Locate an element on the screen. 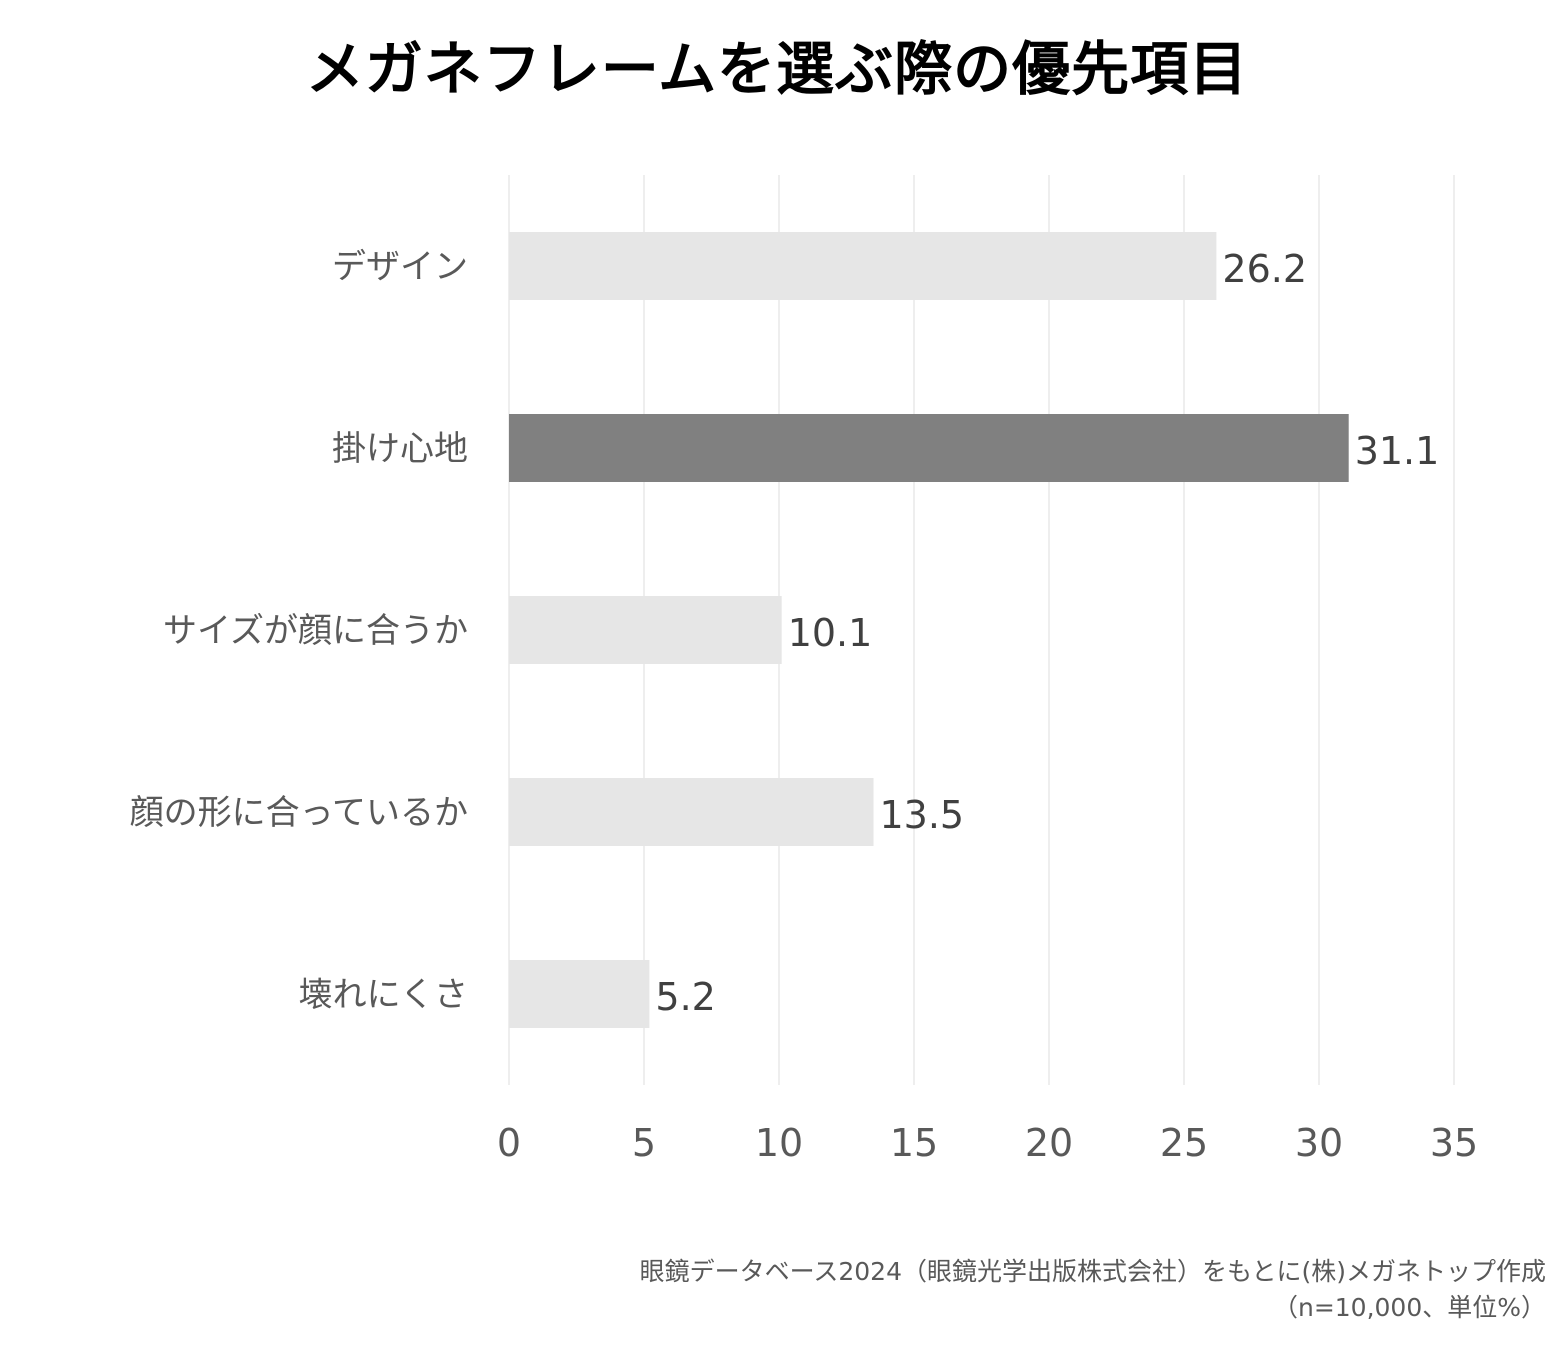 This screenshot has height=1350, width=1554. value-label: 26.2 is located at coordinates (1264, 269).